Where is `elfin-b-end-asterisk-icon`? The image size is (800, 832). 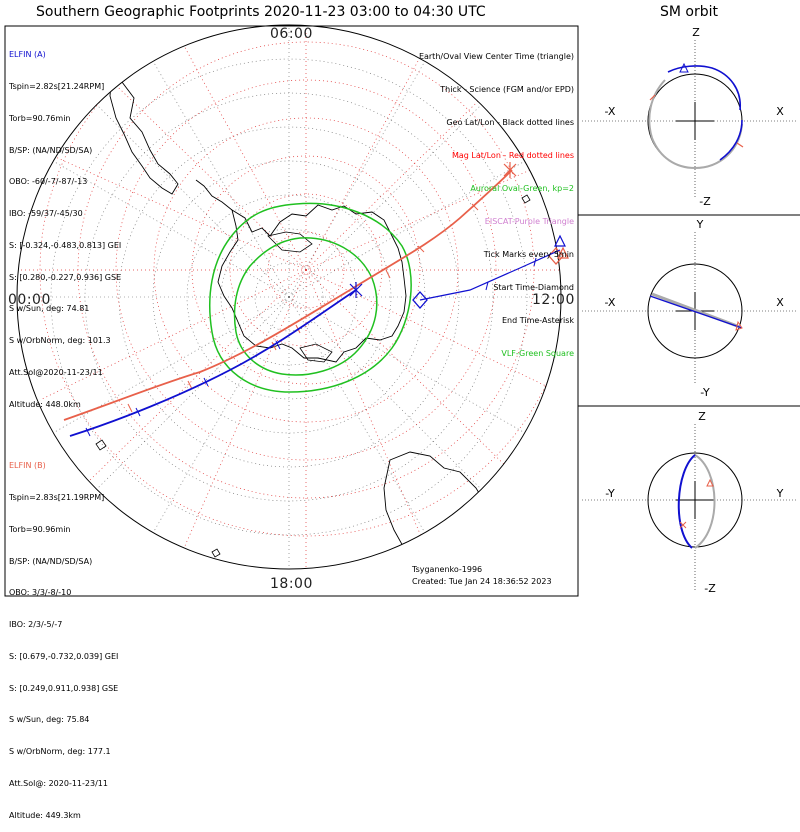 elfin-b-end-asterisk-icon is located at coordinates (510, 170).